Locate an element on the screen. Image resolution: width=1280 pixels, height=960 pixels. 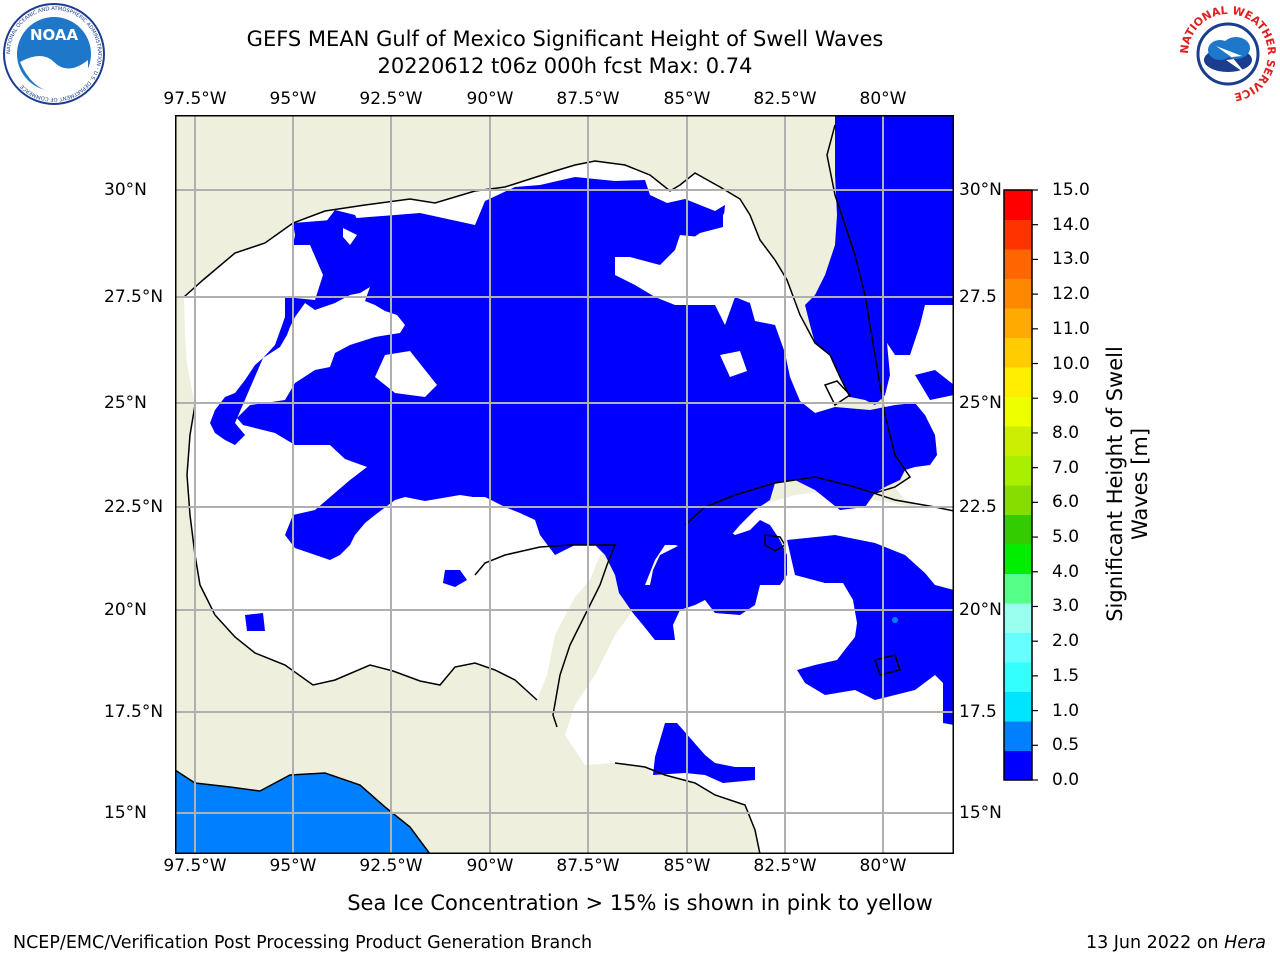
colorbar-label-line1: Significant Height of Swell is located at coordinates (1115, 484).